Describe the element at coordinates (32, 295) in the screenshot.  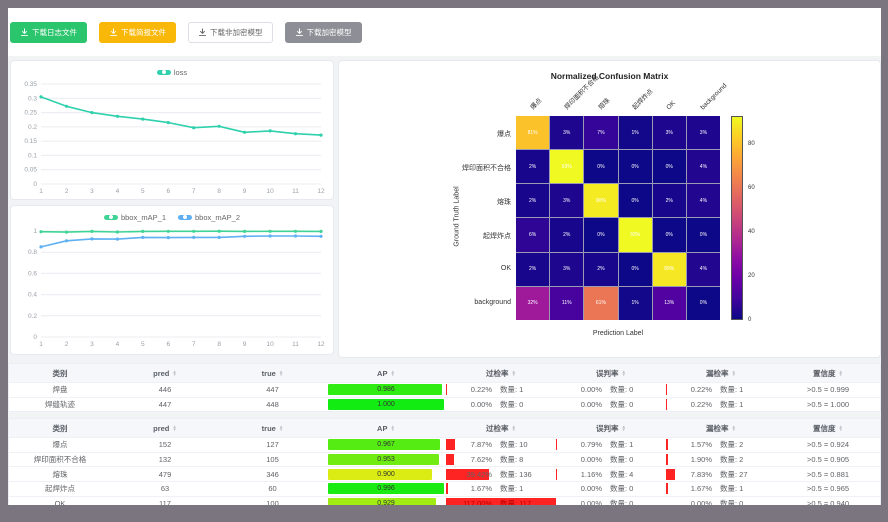
I see `svg-text: 0.4` at that location.